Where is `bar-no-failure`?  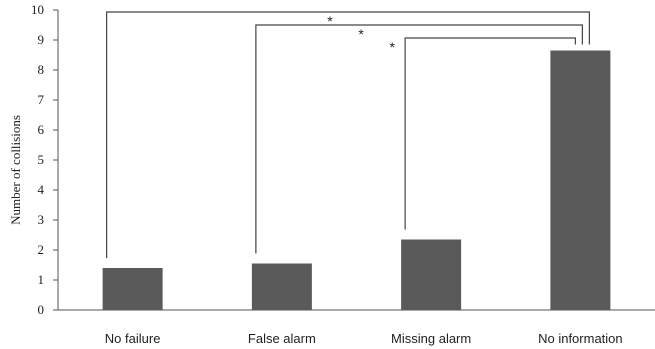 bar-no-failure is located at coordinates (132, 289).